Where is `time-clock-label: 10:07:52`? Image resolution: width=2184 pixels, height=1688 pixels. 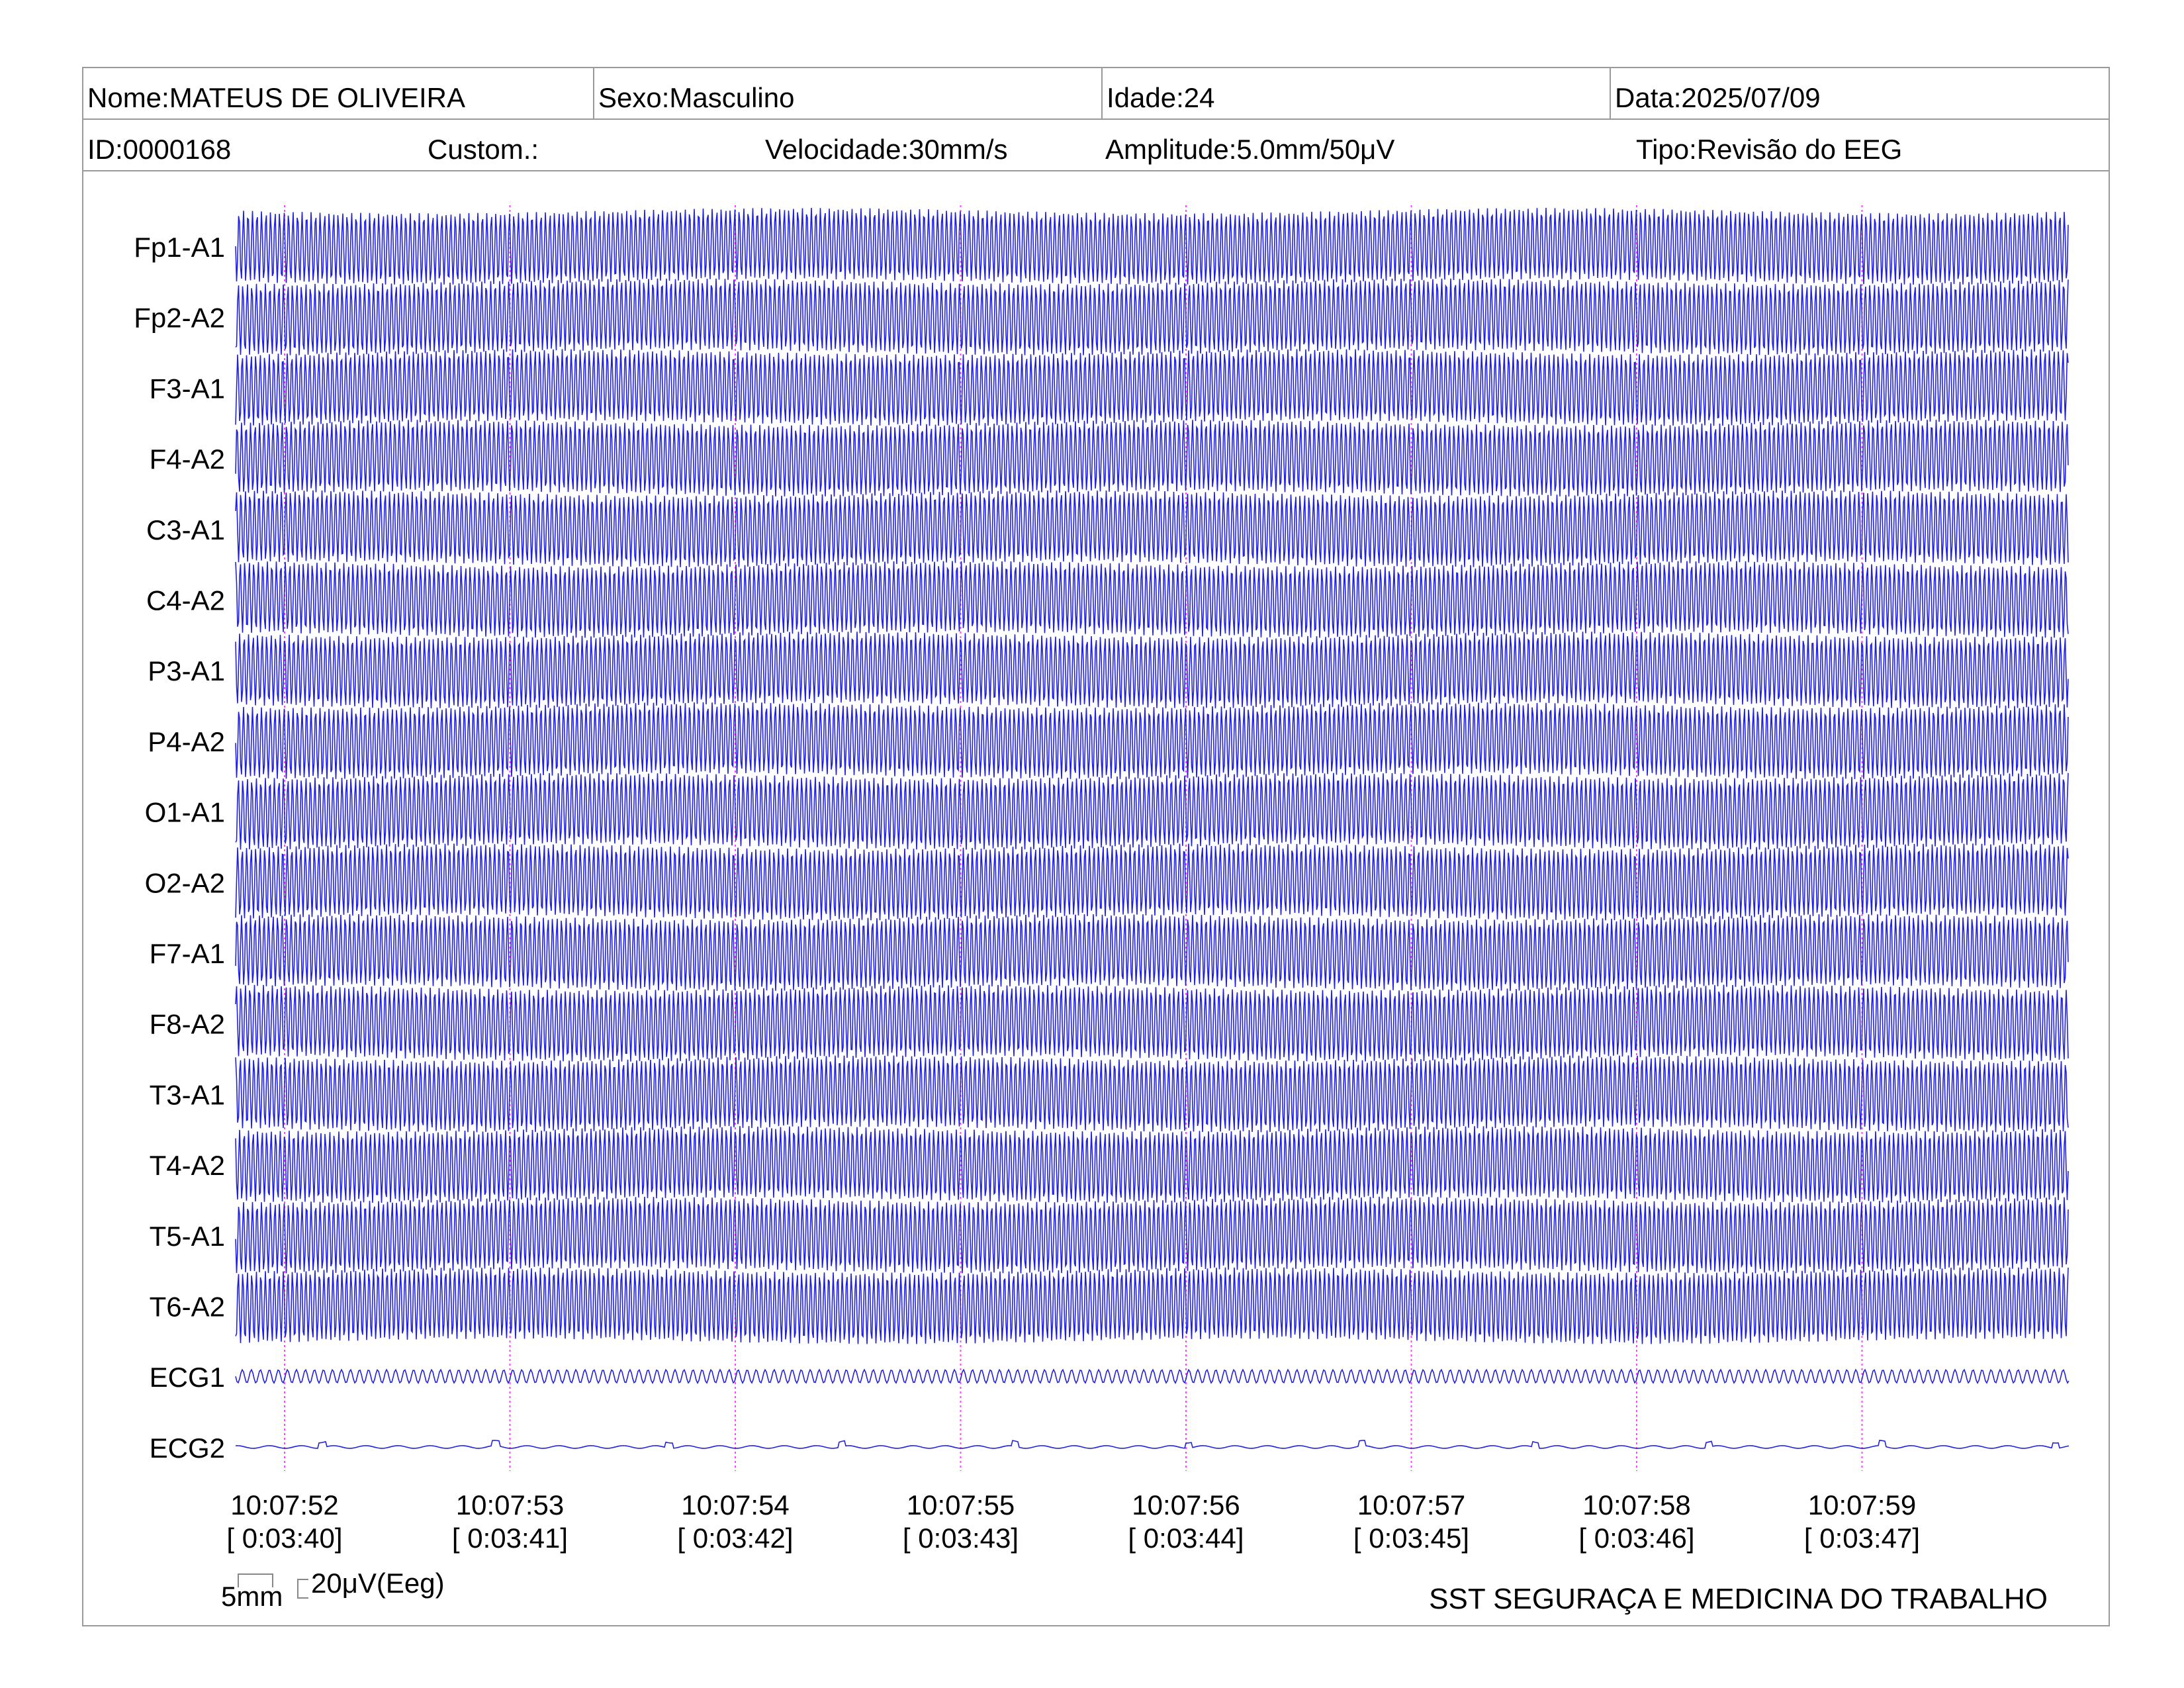
time-clock-label: 10:07:52 is located at coordinates (284, 1505).